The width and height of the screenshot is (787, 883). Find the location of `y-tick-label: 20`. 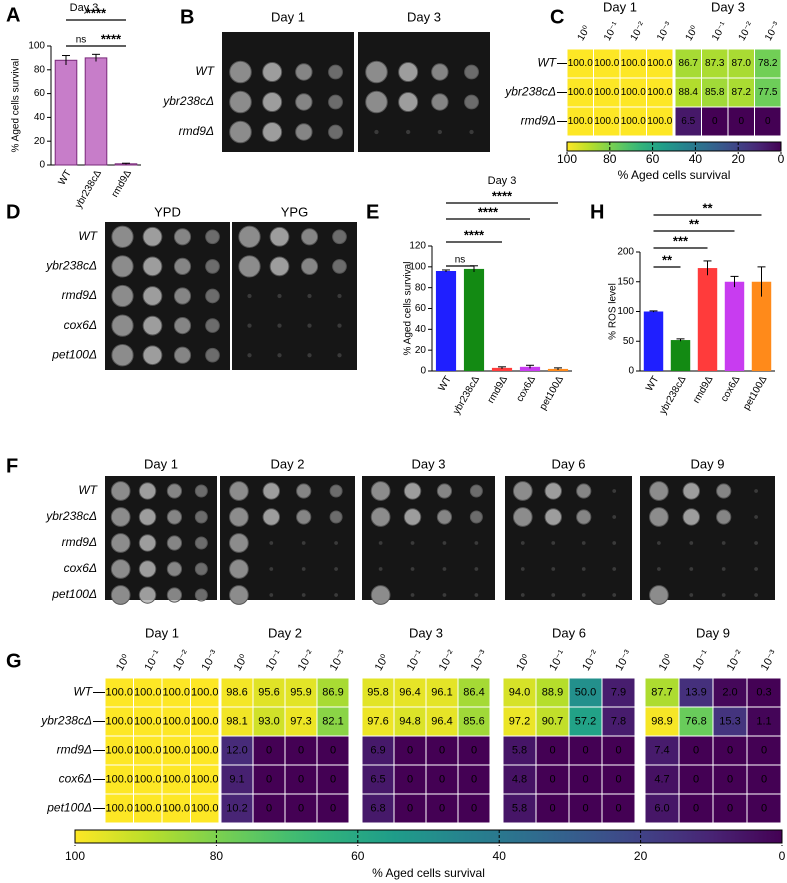

y-tick-label: 20 is located at coordinates (40, 141).